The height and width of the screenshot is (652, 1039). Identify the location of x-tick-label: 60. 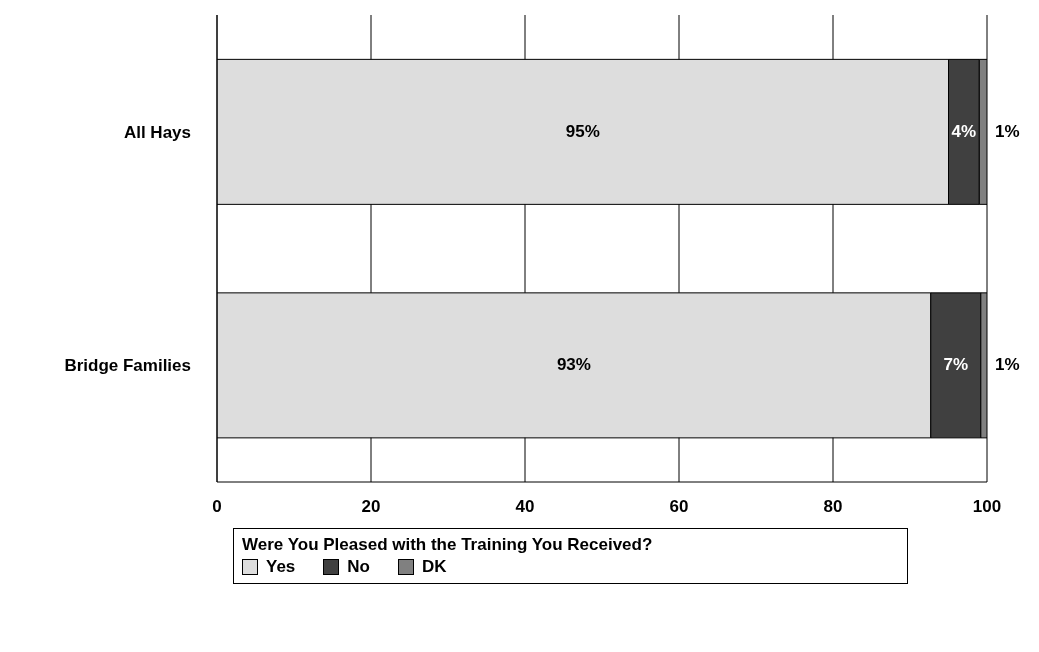
(679, 507).